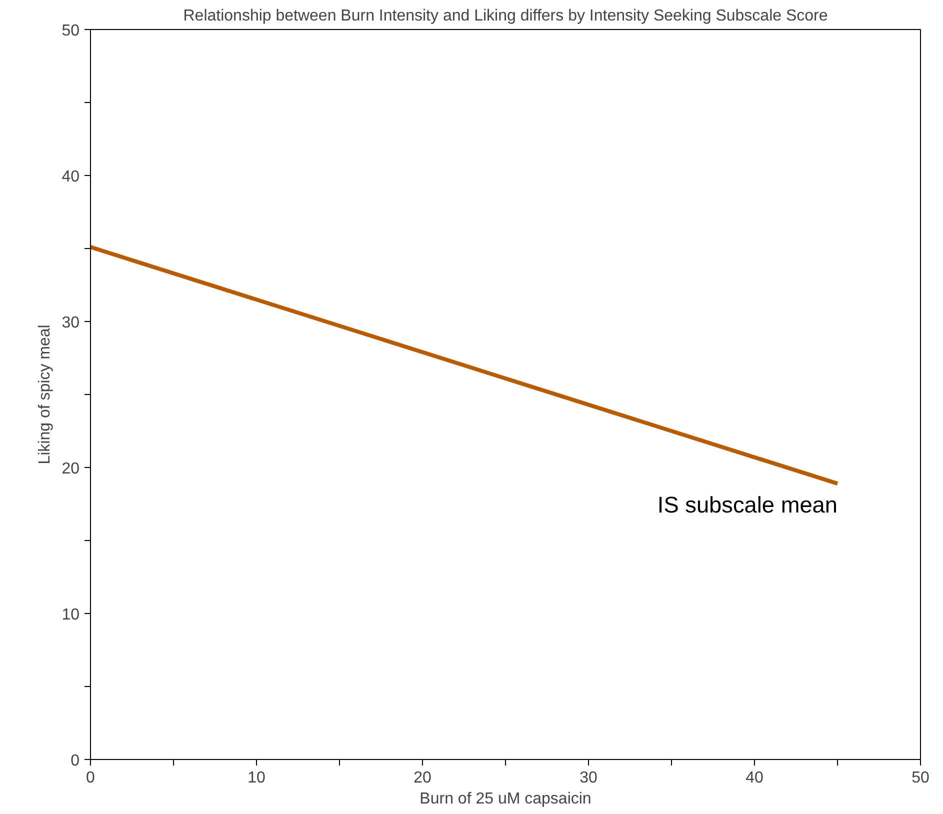 The image size is (943, 814). What do you see at coordinates (257, 778) in the screenshot?
I see `x-tick-label: 10` at bounding box center [257, 778].